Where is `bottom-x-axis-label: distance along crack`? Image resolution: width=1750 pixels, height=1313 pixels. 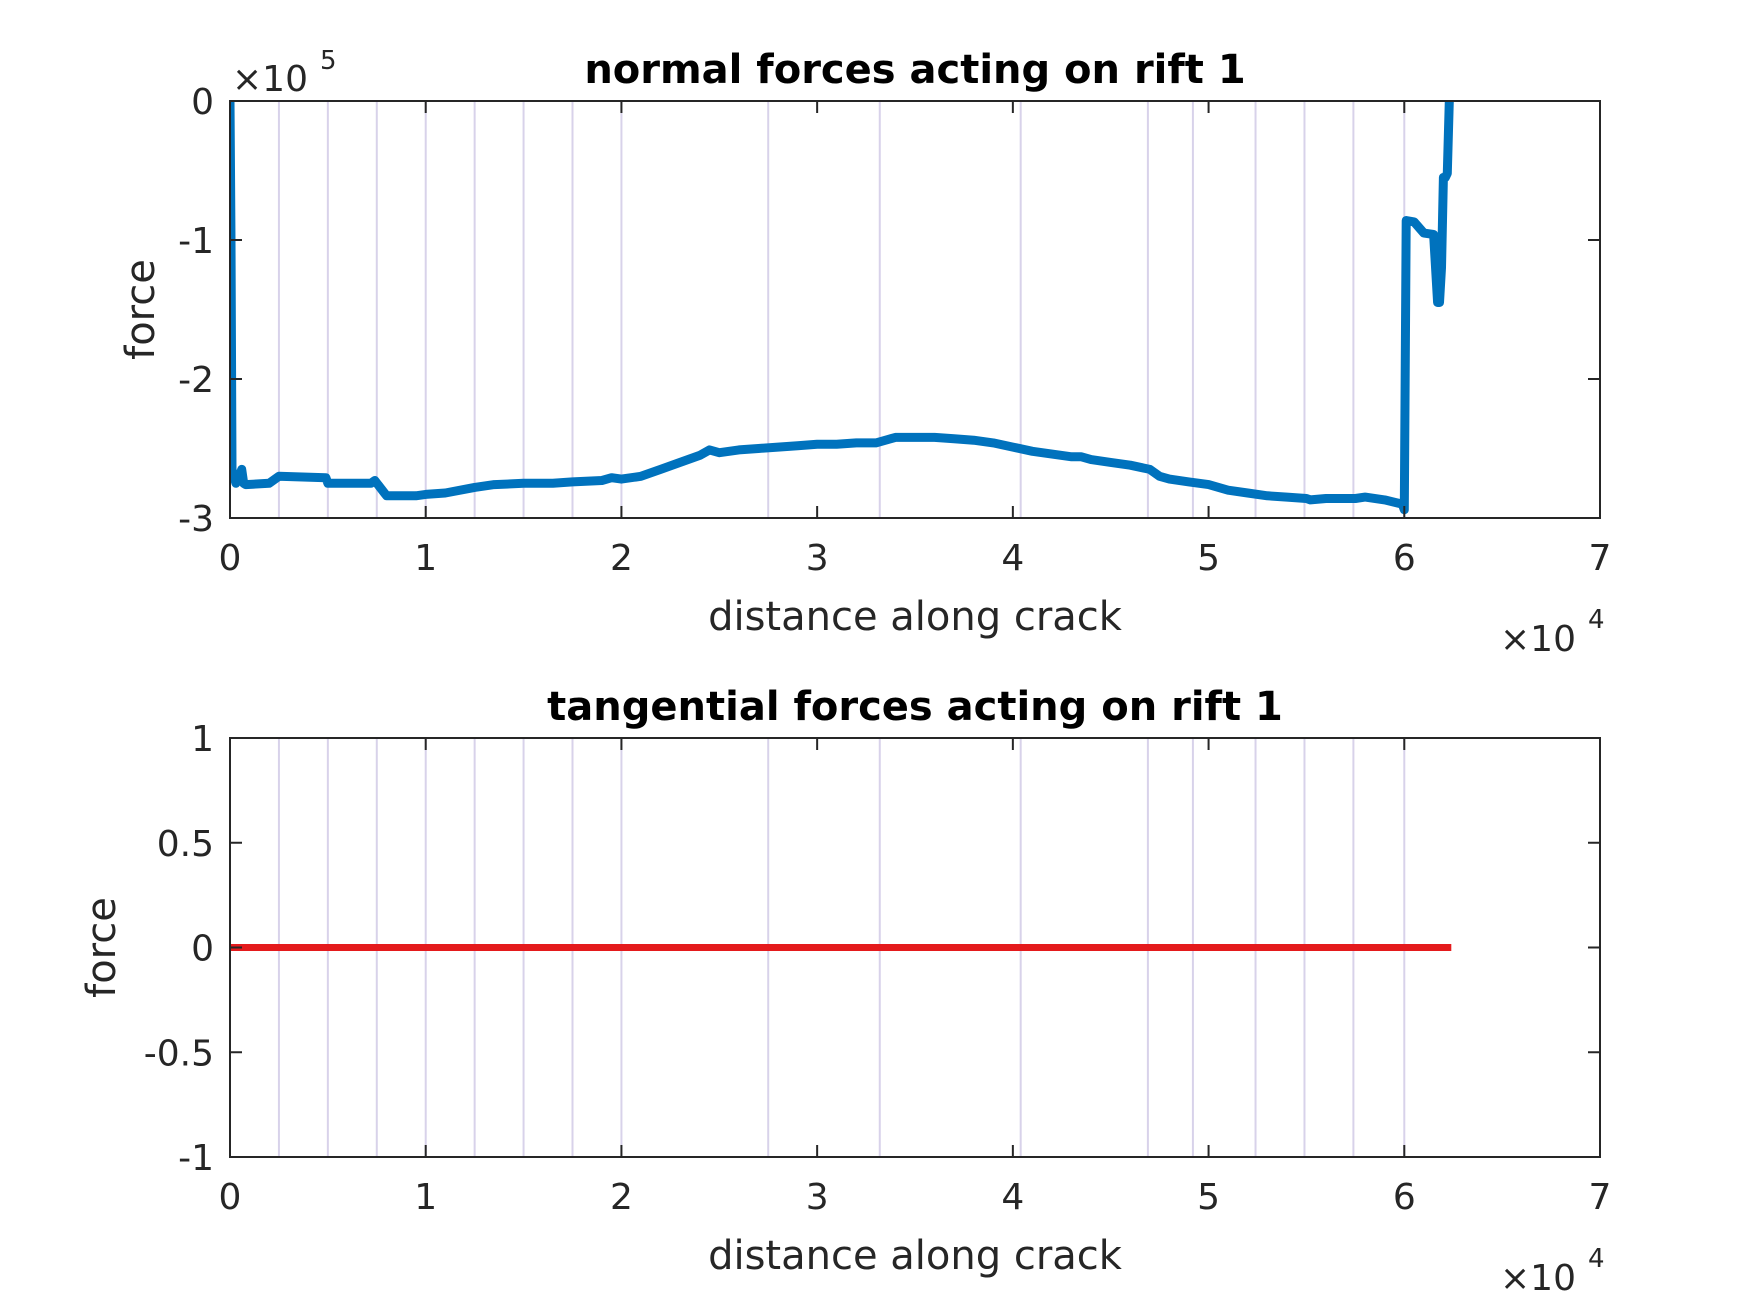
bottom-x-axis-label: distance along crack is located at coordinates (915, 1256).